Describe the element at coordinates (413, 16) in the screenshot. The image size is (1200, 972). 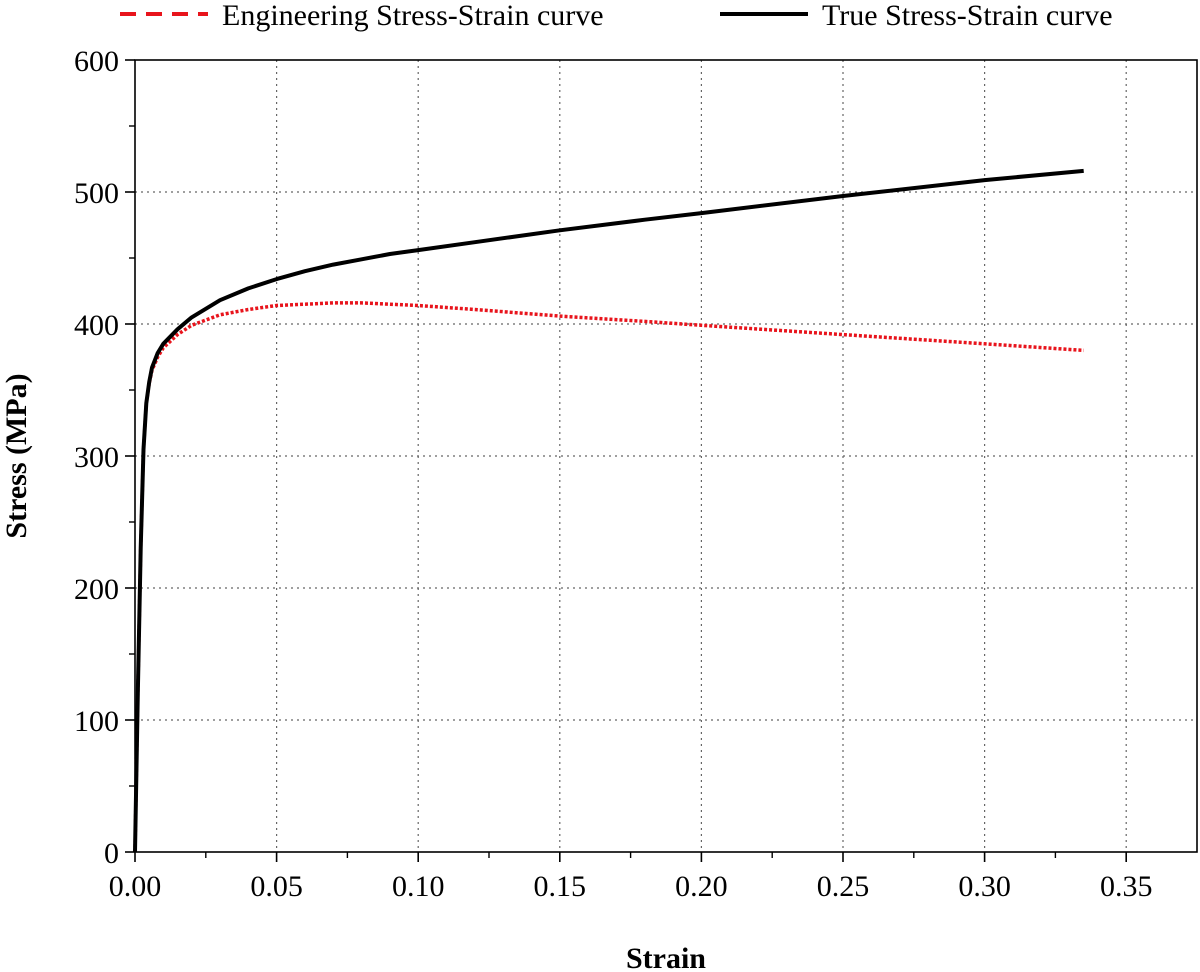
I see `legend-label-engineering: Engineering Stress-Strain curve` at that location.